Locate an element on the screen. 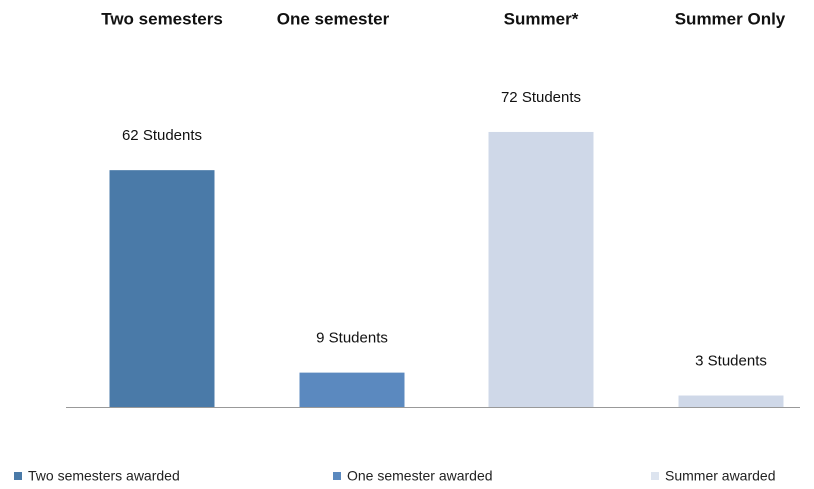 The height and width of the screenshot is (489, 814). legend-label: Summer awarded is located at coordinates (720, 476).